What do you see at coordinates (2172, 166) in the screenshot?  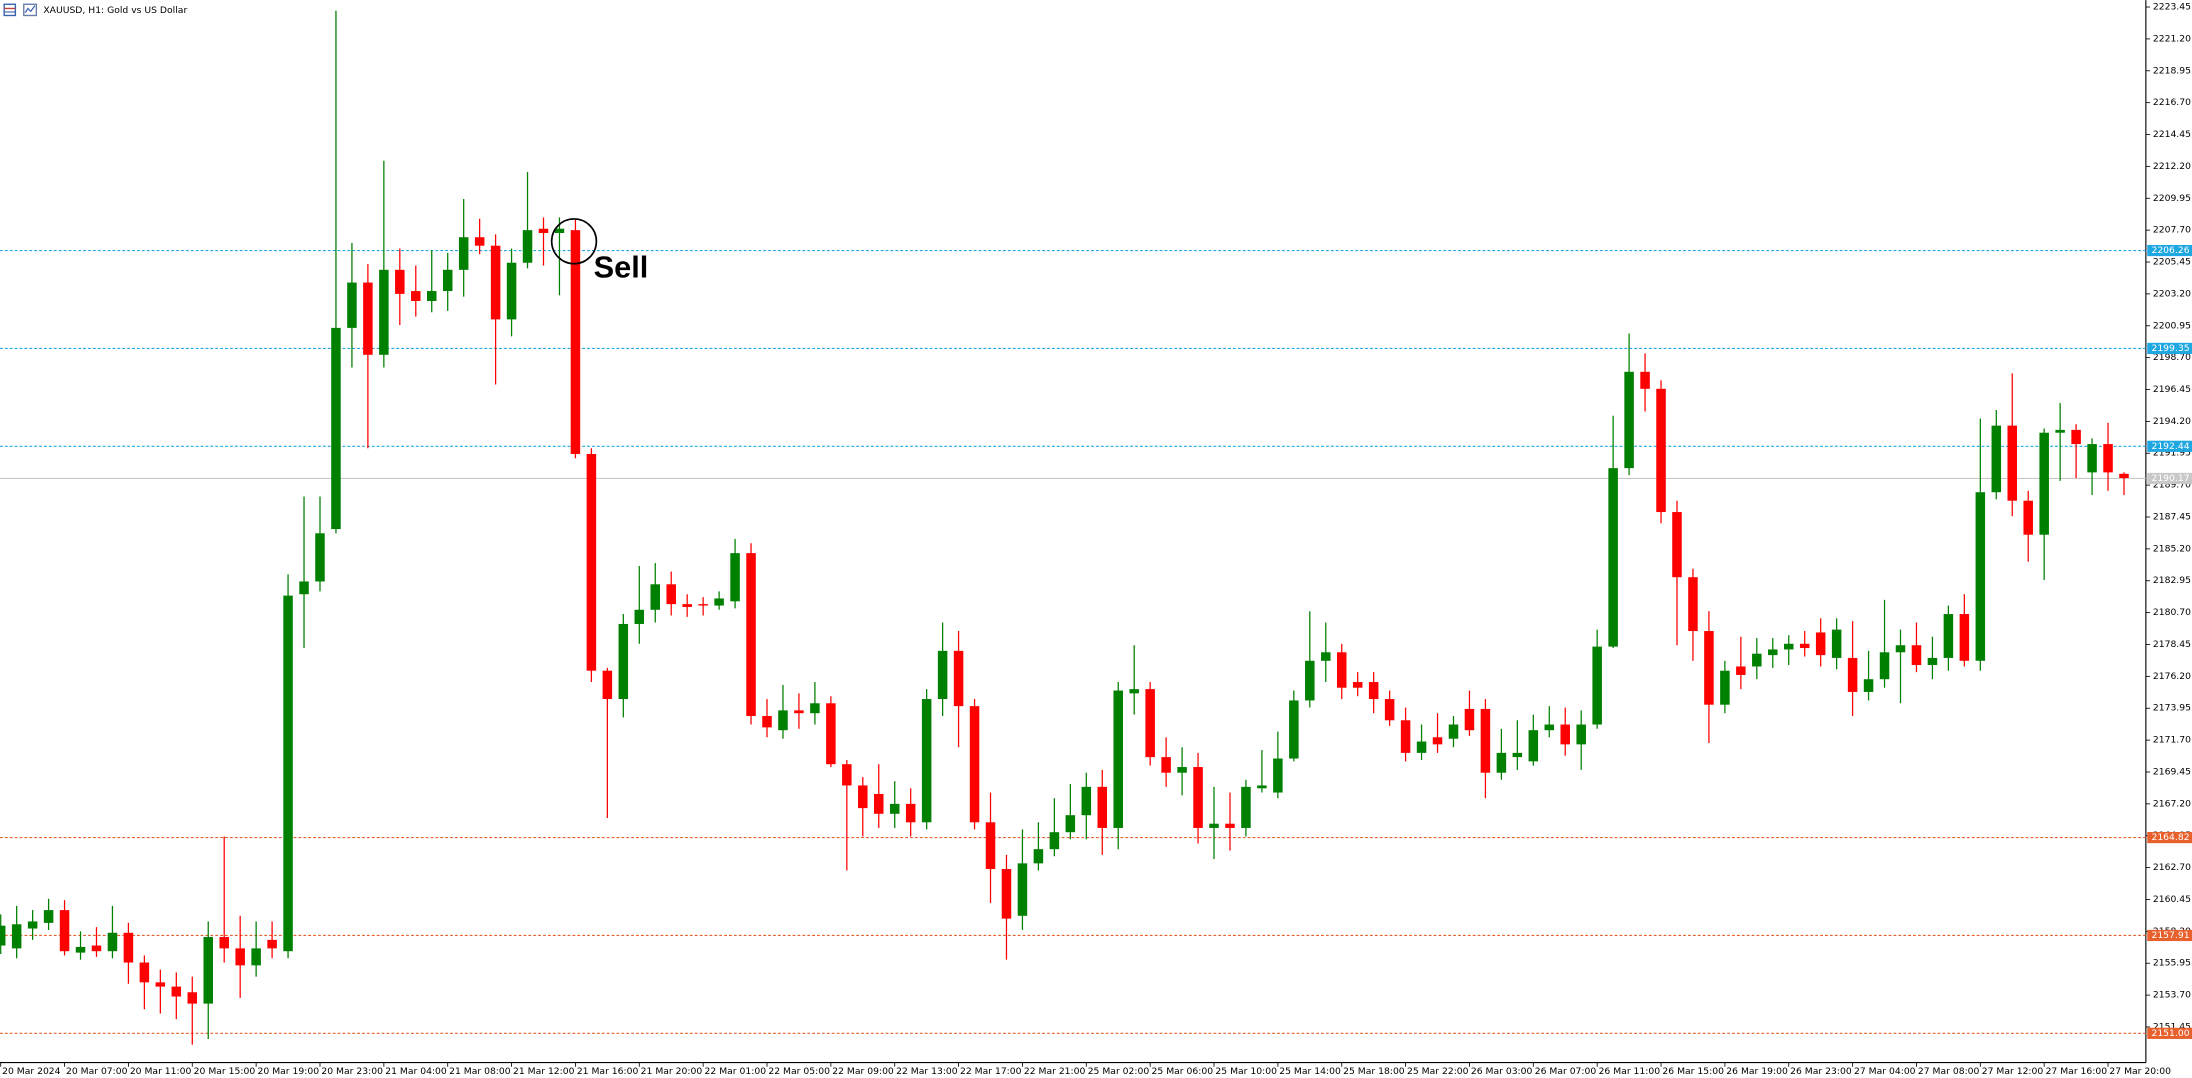 I see `y-tick-label: 2212.20` at bounding box center [2172, 166].